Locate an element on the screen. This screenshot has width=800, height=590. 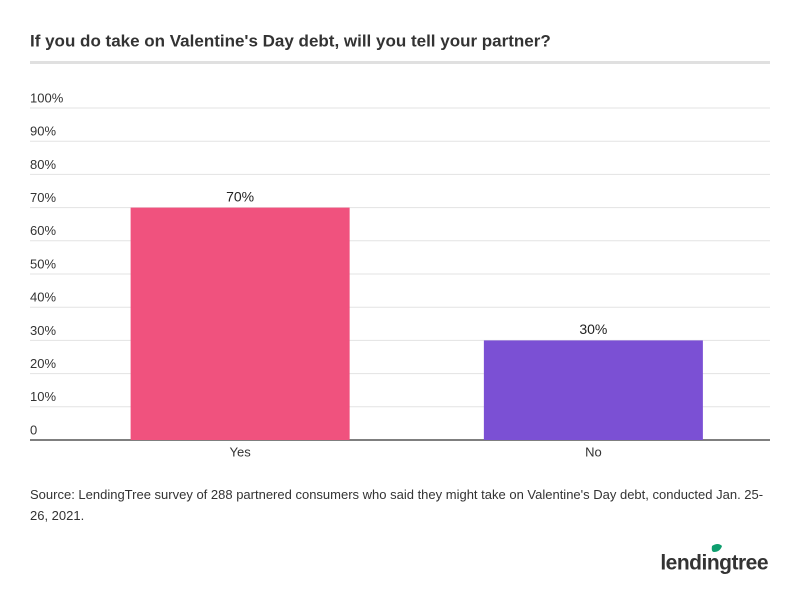
x-tick-label: Yes is located at coordinates (241, 451).